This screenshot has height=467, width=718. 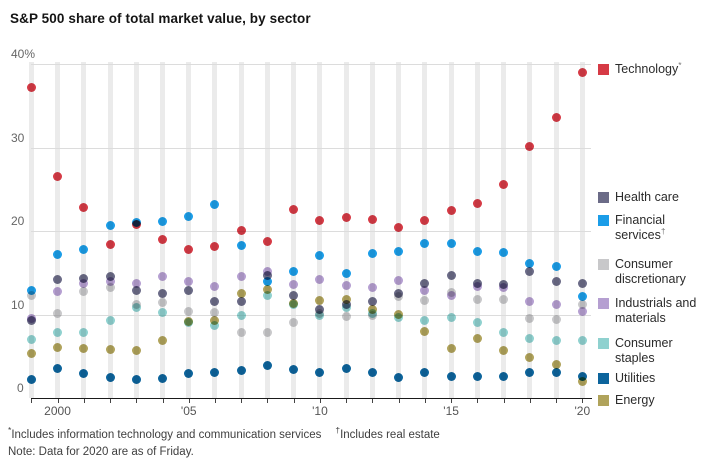 I want to click on x-axis-tick-2006, so click(x=215, y=401).